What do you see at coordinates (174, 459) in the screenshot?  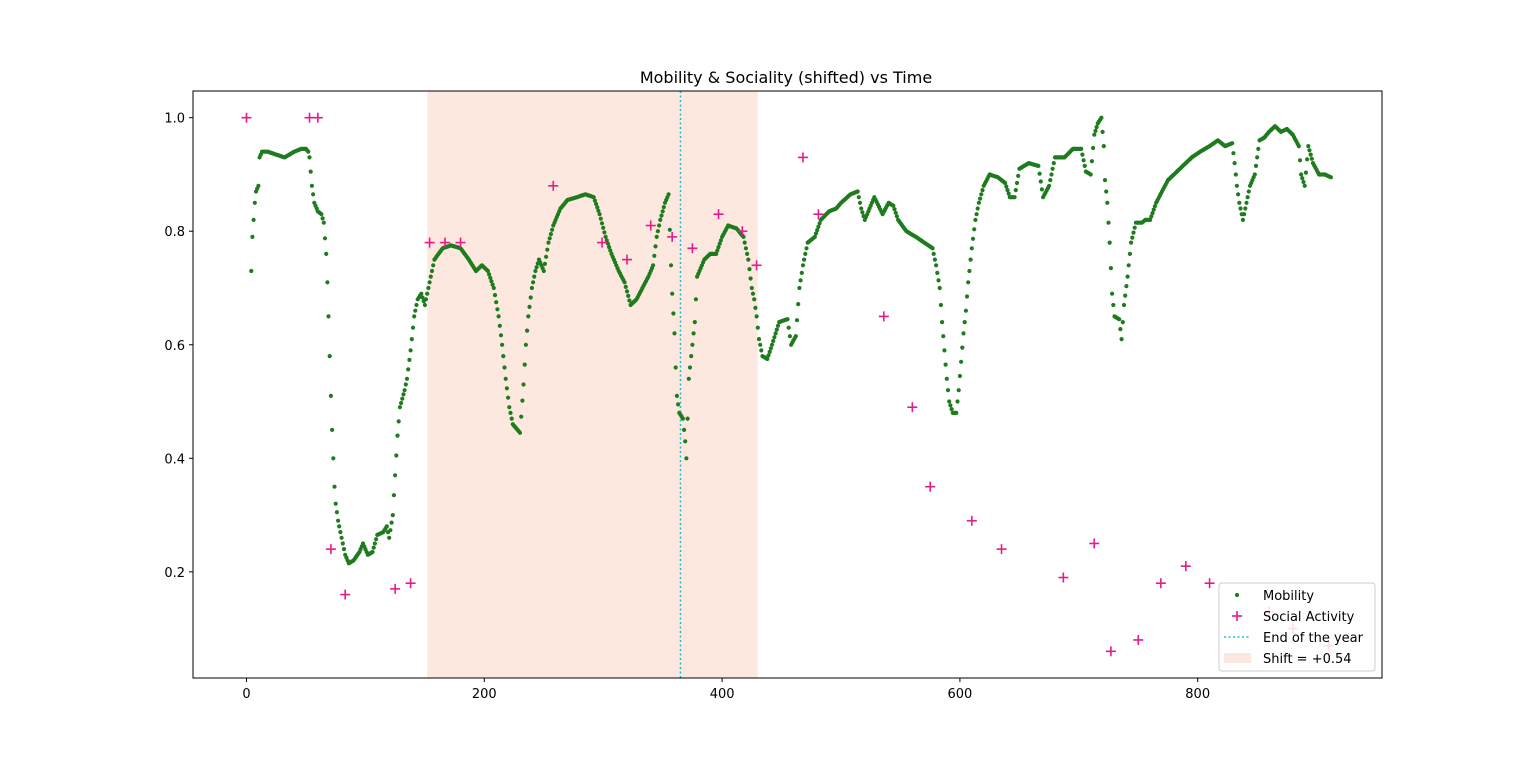 I see `y-tick-label: 0.4` at bounding box center [174, 459].